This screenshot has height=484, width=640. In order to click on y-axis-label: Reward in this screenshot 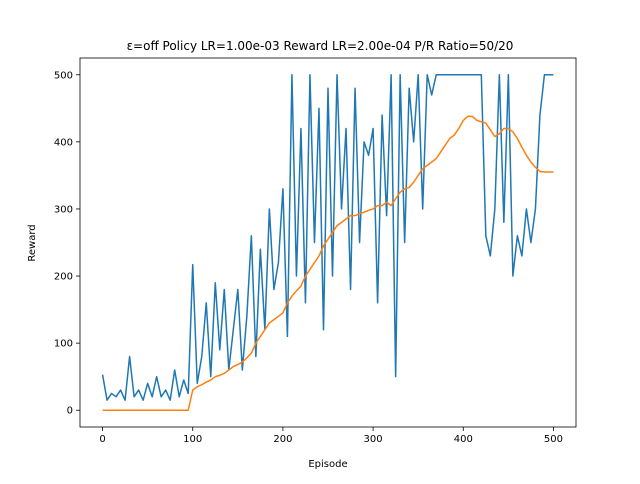, I will do `click(32, 242)`.